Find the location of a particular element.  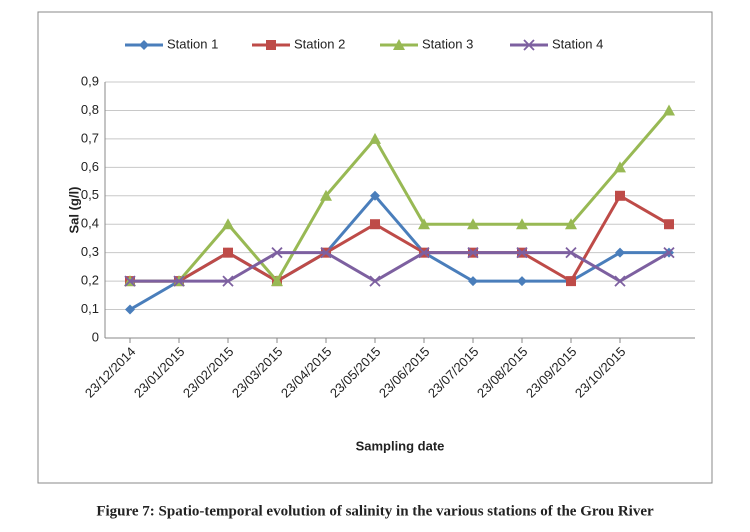

y-tick-label: 0,1 is located at coordinates (90, 308).